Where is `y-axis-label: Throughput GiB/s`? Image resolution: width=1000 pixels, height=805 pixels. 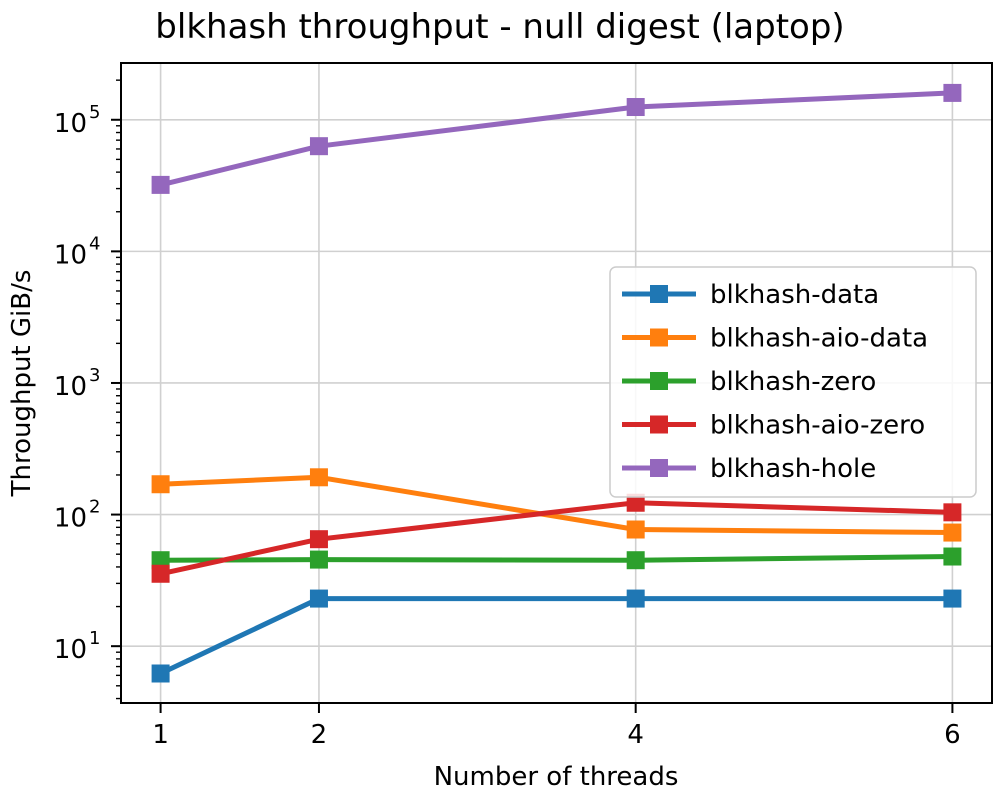 y-axis-label: Throughput GiB/s is located at coordinates (22, 384).